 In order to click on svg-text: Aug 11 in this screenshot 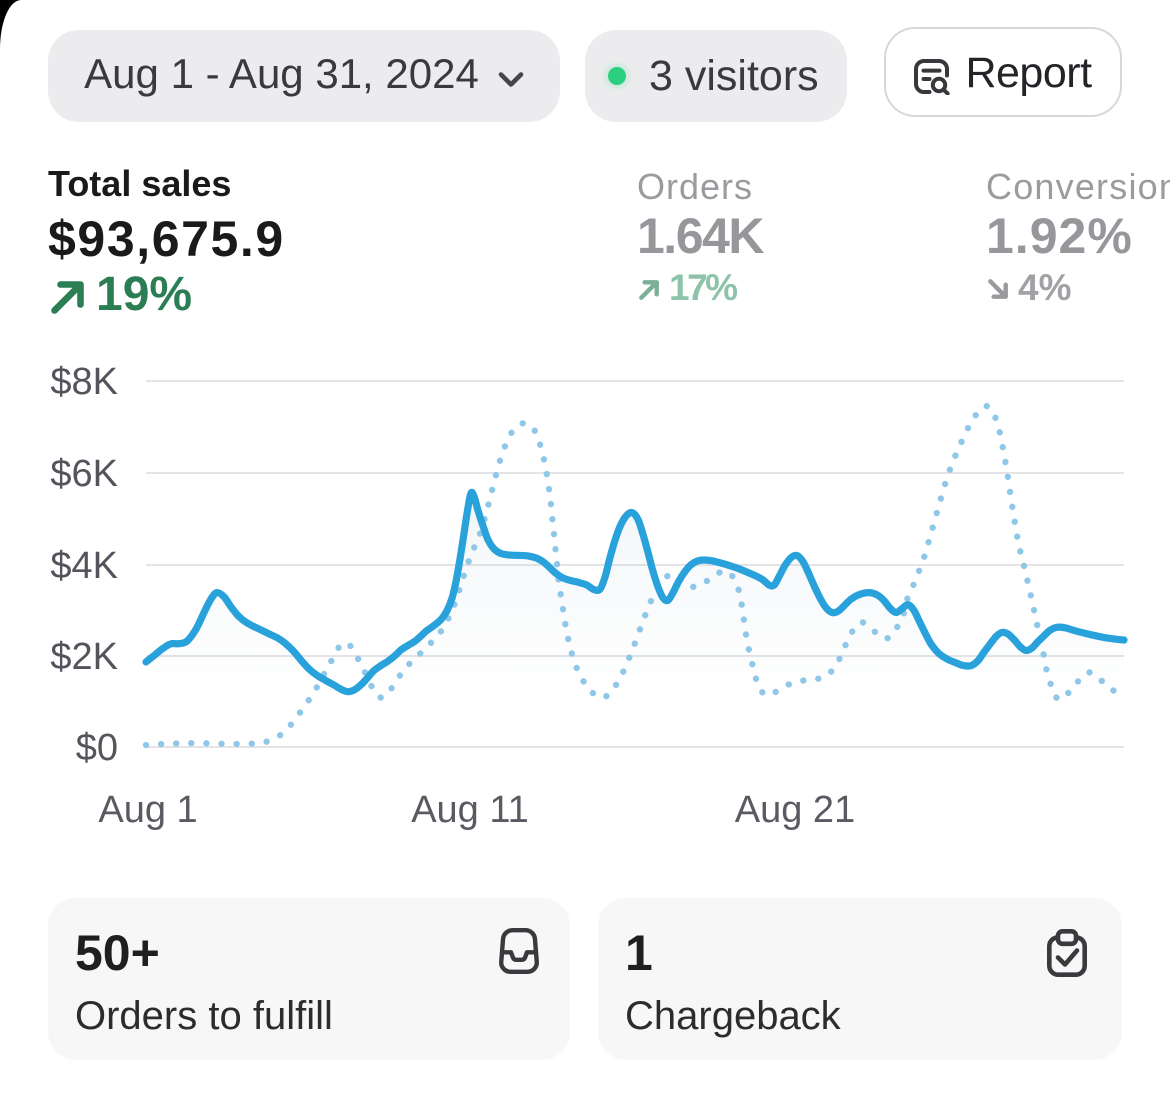, I will do `click(470, 810)`.